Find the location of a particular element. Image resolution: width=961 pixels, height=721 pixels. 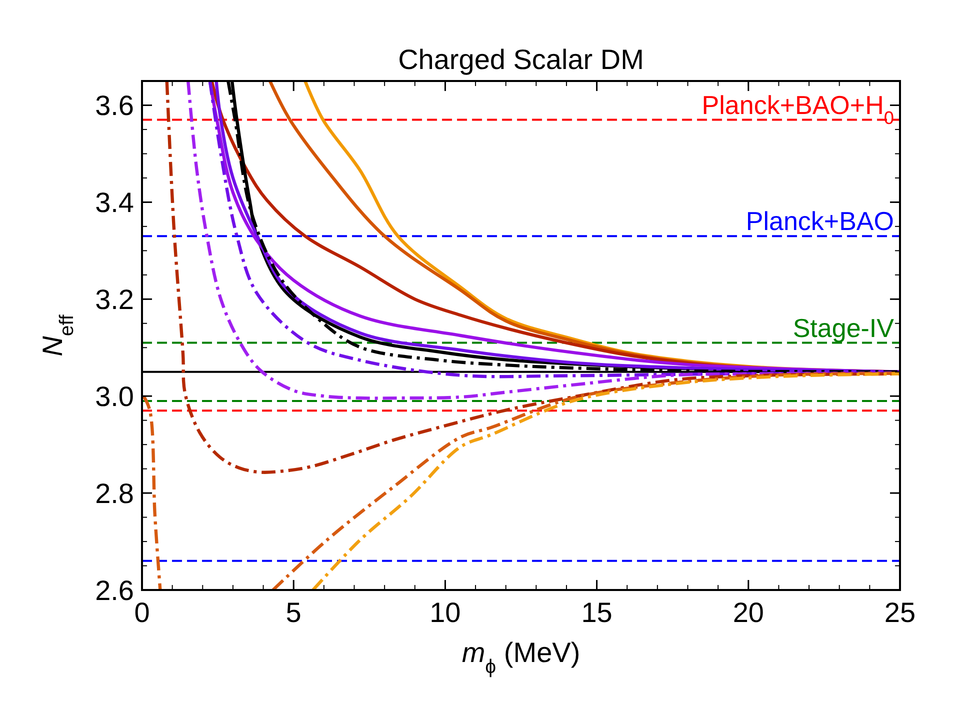

y-tick-label: 3.4 is located at coordinates (114, 202).